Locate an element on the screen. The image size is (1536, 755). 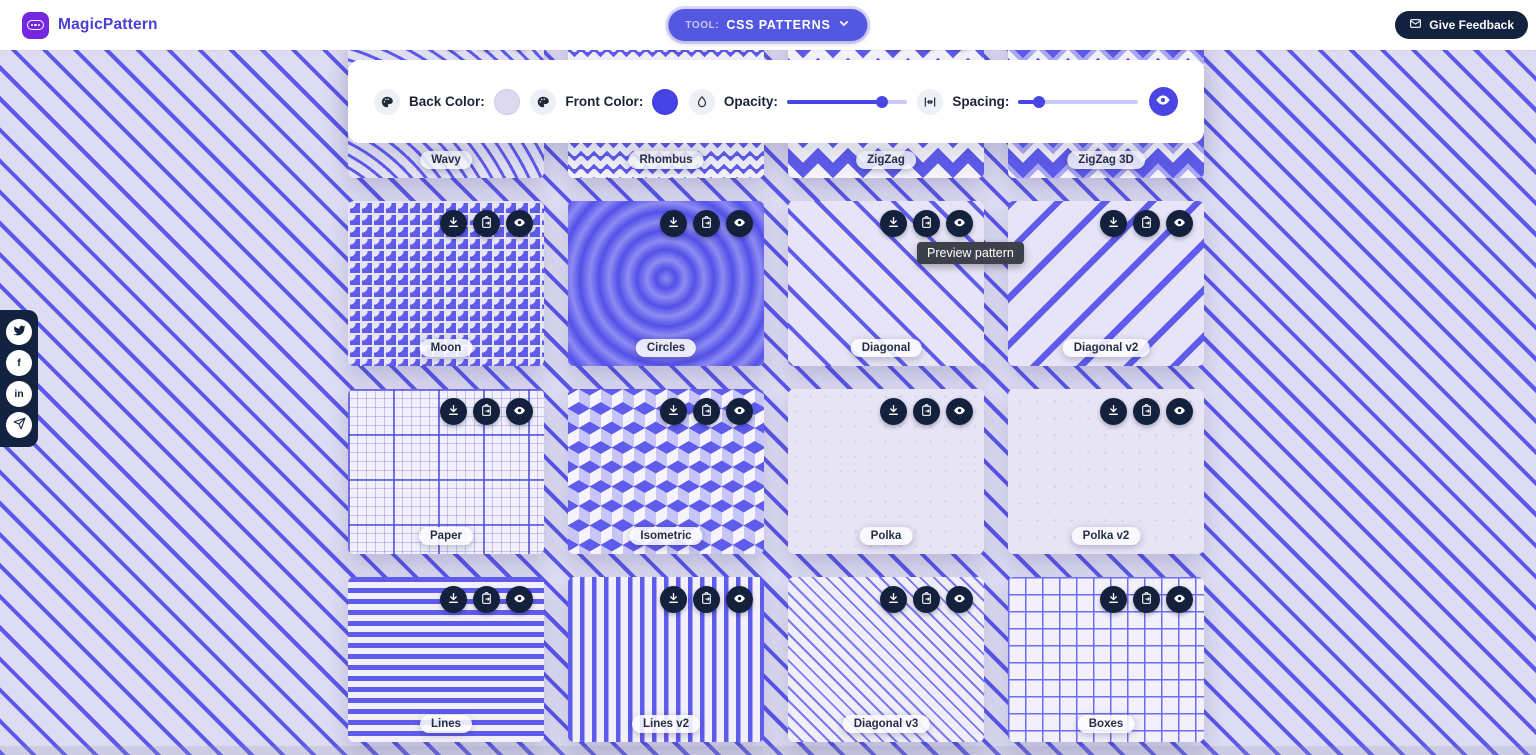
pattern-card-diagonal-v3: Diagonal v3 is located at coordinates (886, 659).